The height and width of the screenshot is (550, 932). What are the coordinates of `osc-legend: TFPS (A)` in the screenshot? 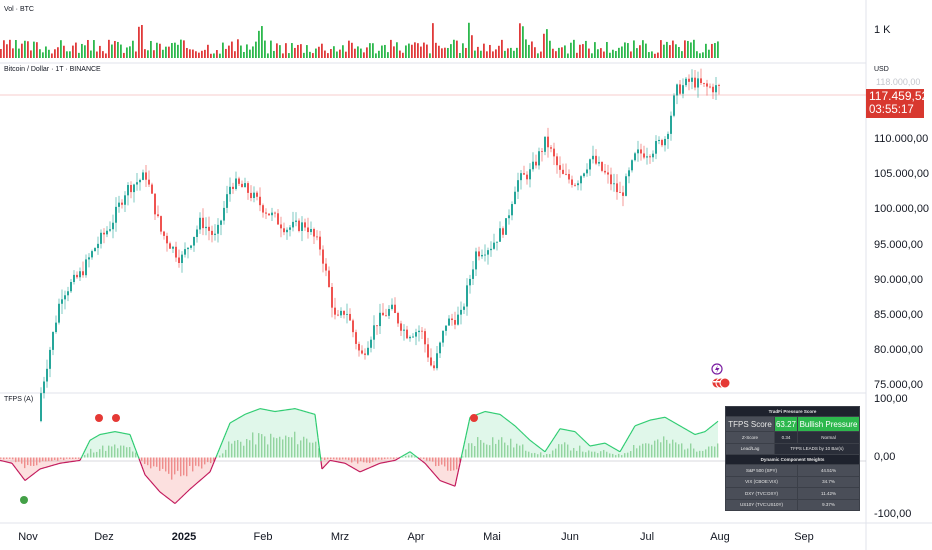 It's located at (19, 399).